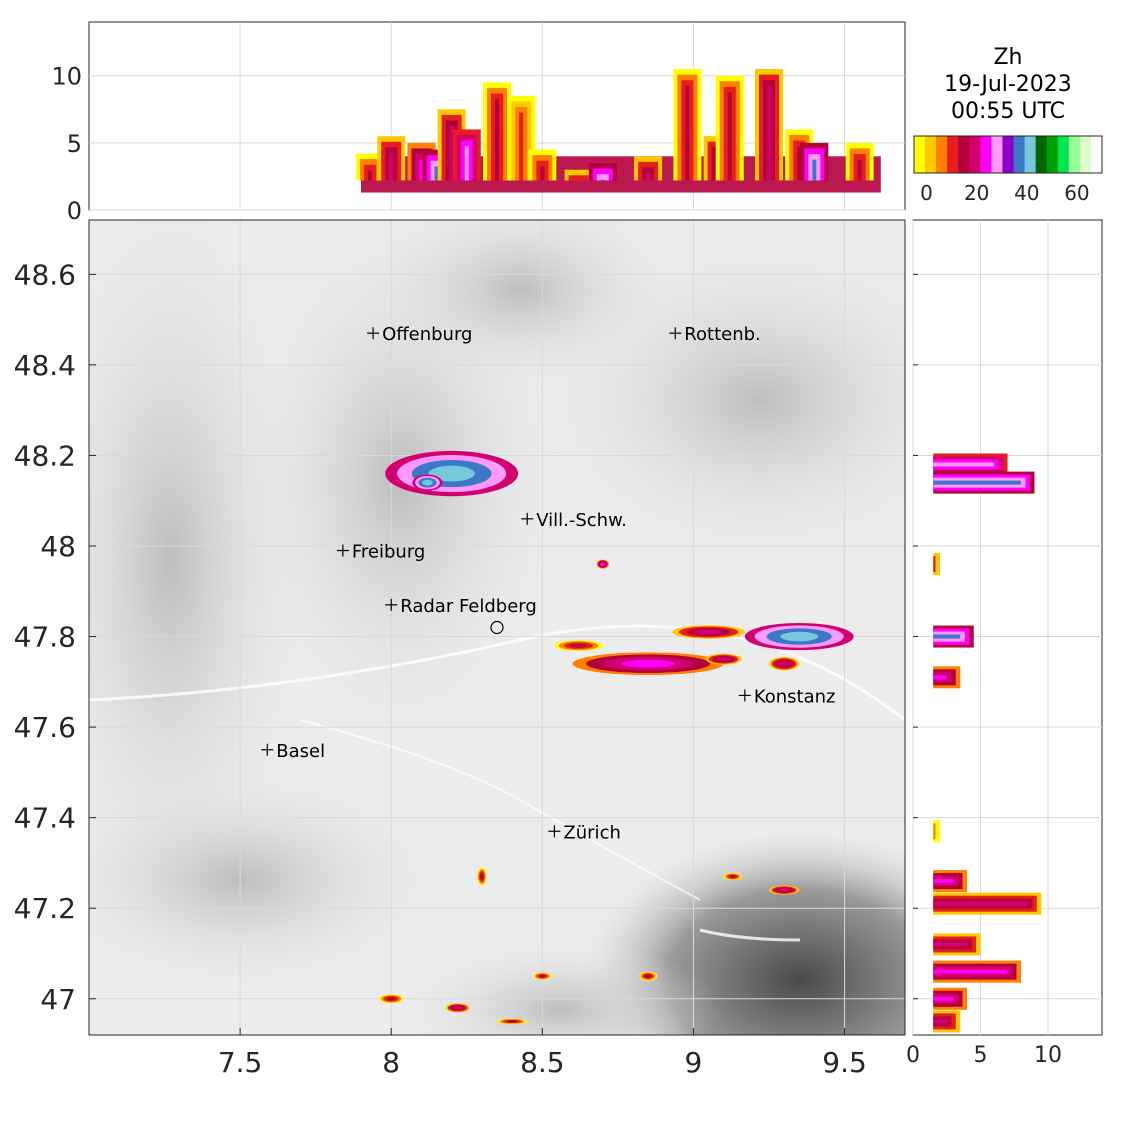 This screenshot has width=1125, height=1125. What do you see at coordinates (694, 1062) in the screenshot?
I see `map-x-tick-label: 9` at bounding box center [694, 1062].